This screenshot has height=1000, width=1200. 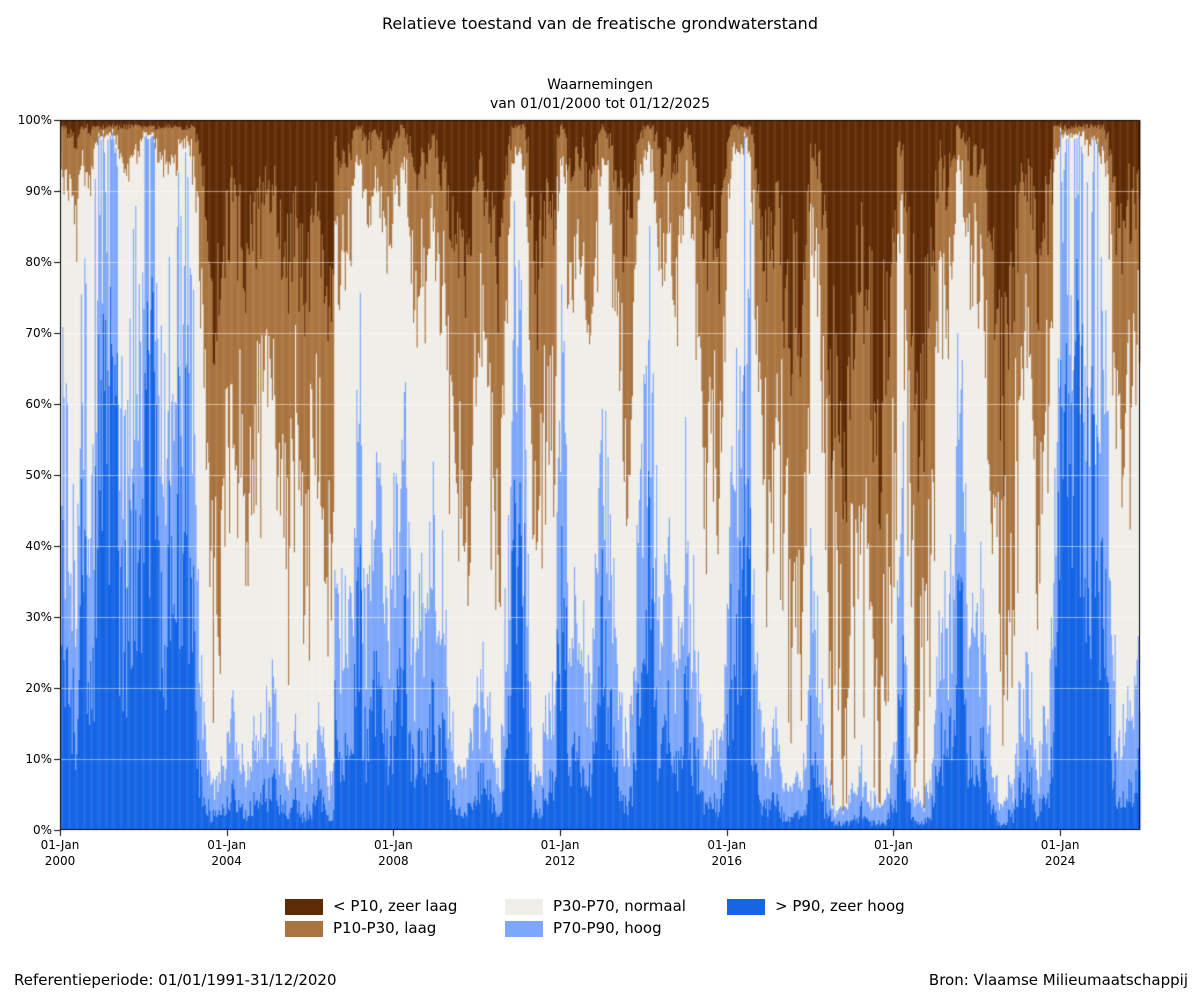 I want to click on x-tick-label: 01-Jan 2012, so click(x=560, y=853).